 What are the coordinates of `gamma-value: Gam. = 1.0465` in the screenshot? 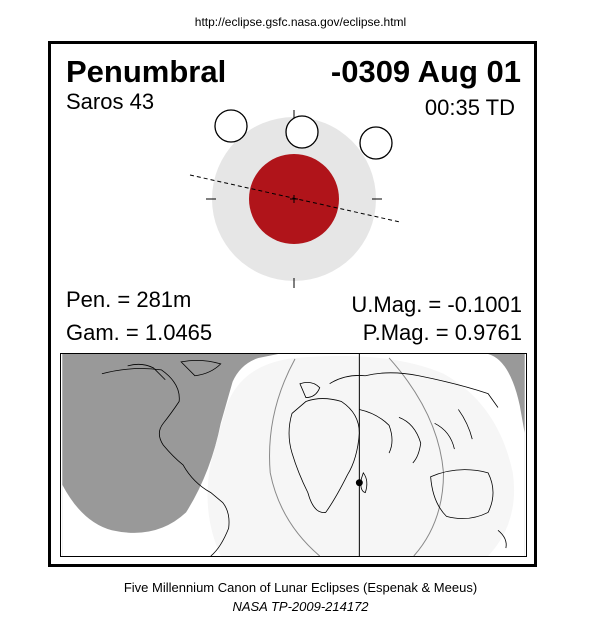 It's located at (139, 332).